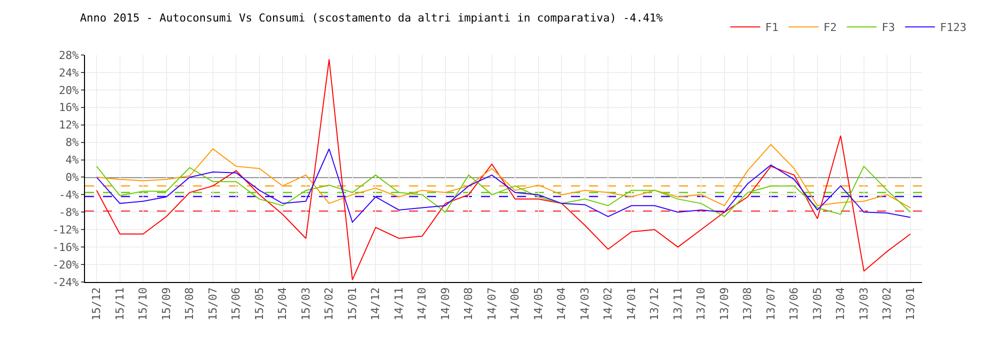 The height and width of the screenshot is (340, 1000). I want to click on x-tick-label: 13/12, so click(655, 304).